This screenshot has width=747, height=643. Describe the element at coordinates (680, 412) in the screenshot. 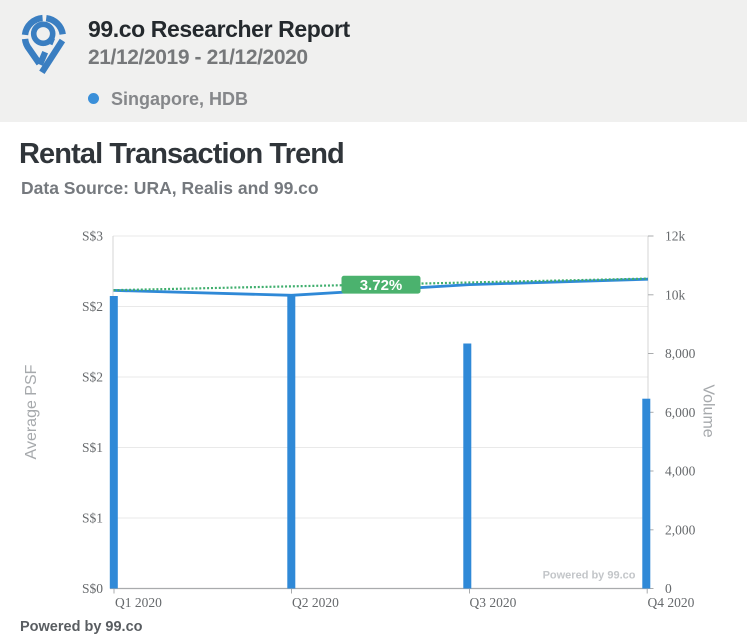

I see `svg-text: 6,000` at that location.